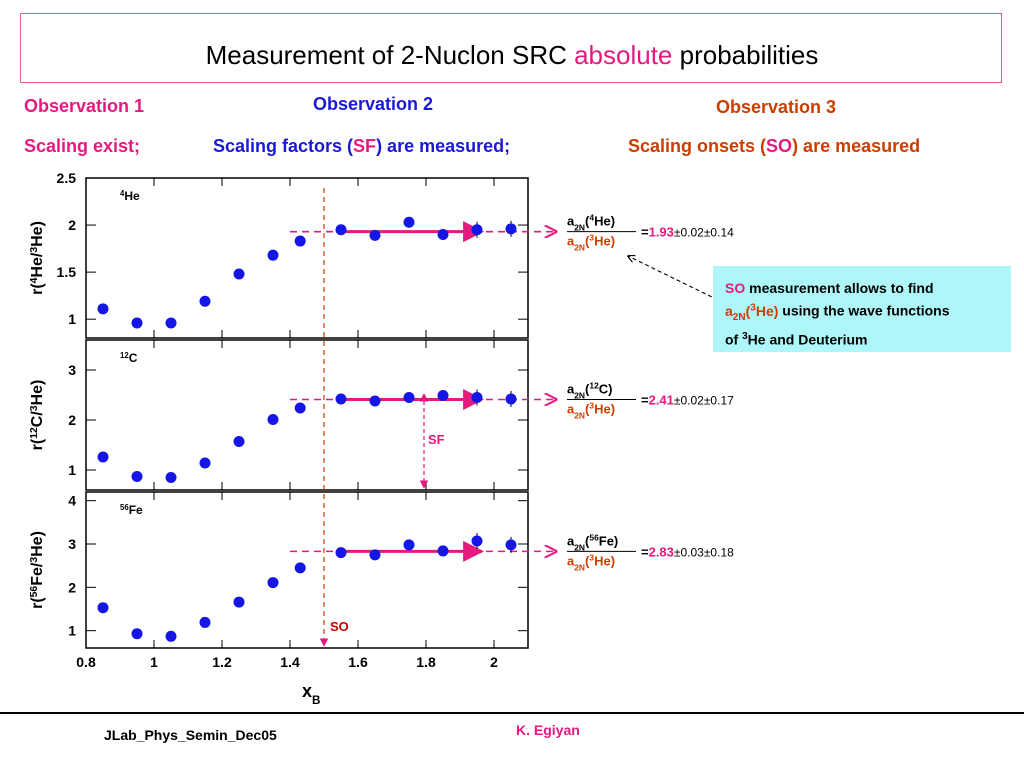 The height and width of the screenshot is (768, 1024). I want to click on footer-left: JLab_Phys_Semin_Dec05, so click(190, 735).